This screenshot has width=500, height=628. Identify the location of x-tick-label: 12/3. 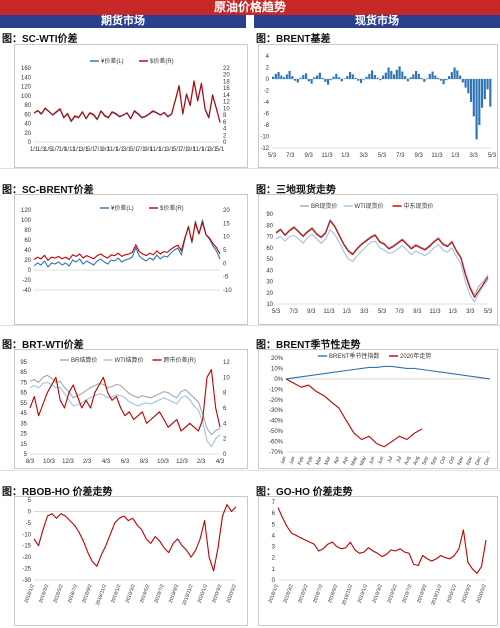
(182, 462).